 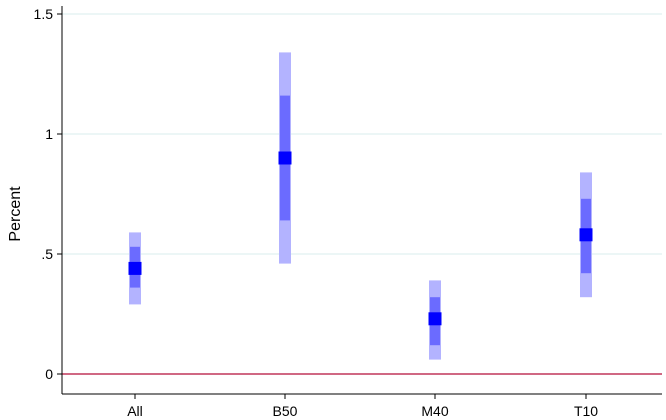 What do you see at coordinates (48, 194) in the screenshot?
I see `y-ticks: 0 .5 1 1.5` at bounding box center [48, 194].